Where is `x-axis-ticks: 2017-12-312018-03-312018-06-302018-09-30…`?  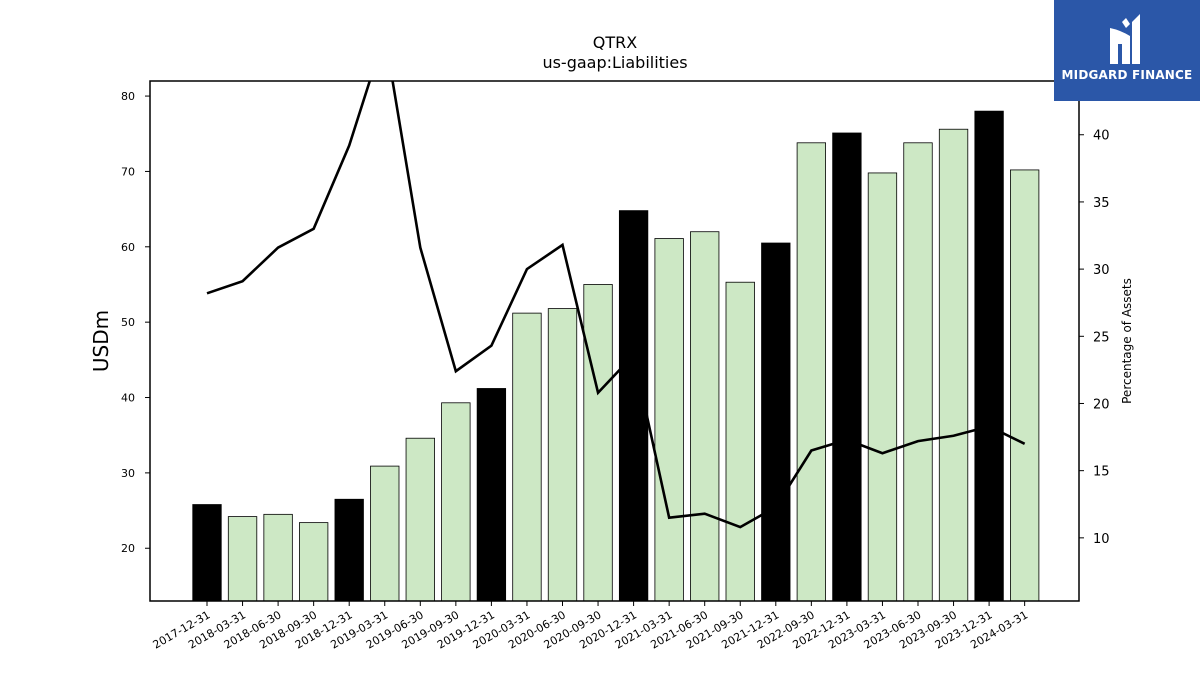
x-axis-ticks: 2017-12-312018-03-312018-06-302018-09-30… is located at coordinates (590, 626).